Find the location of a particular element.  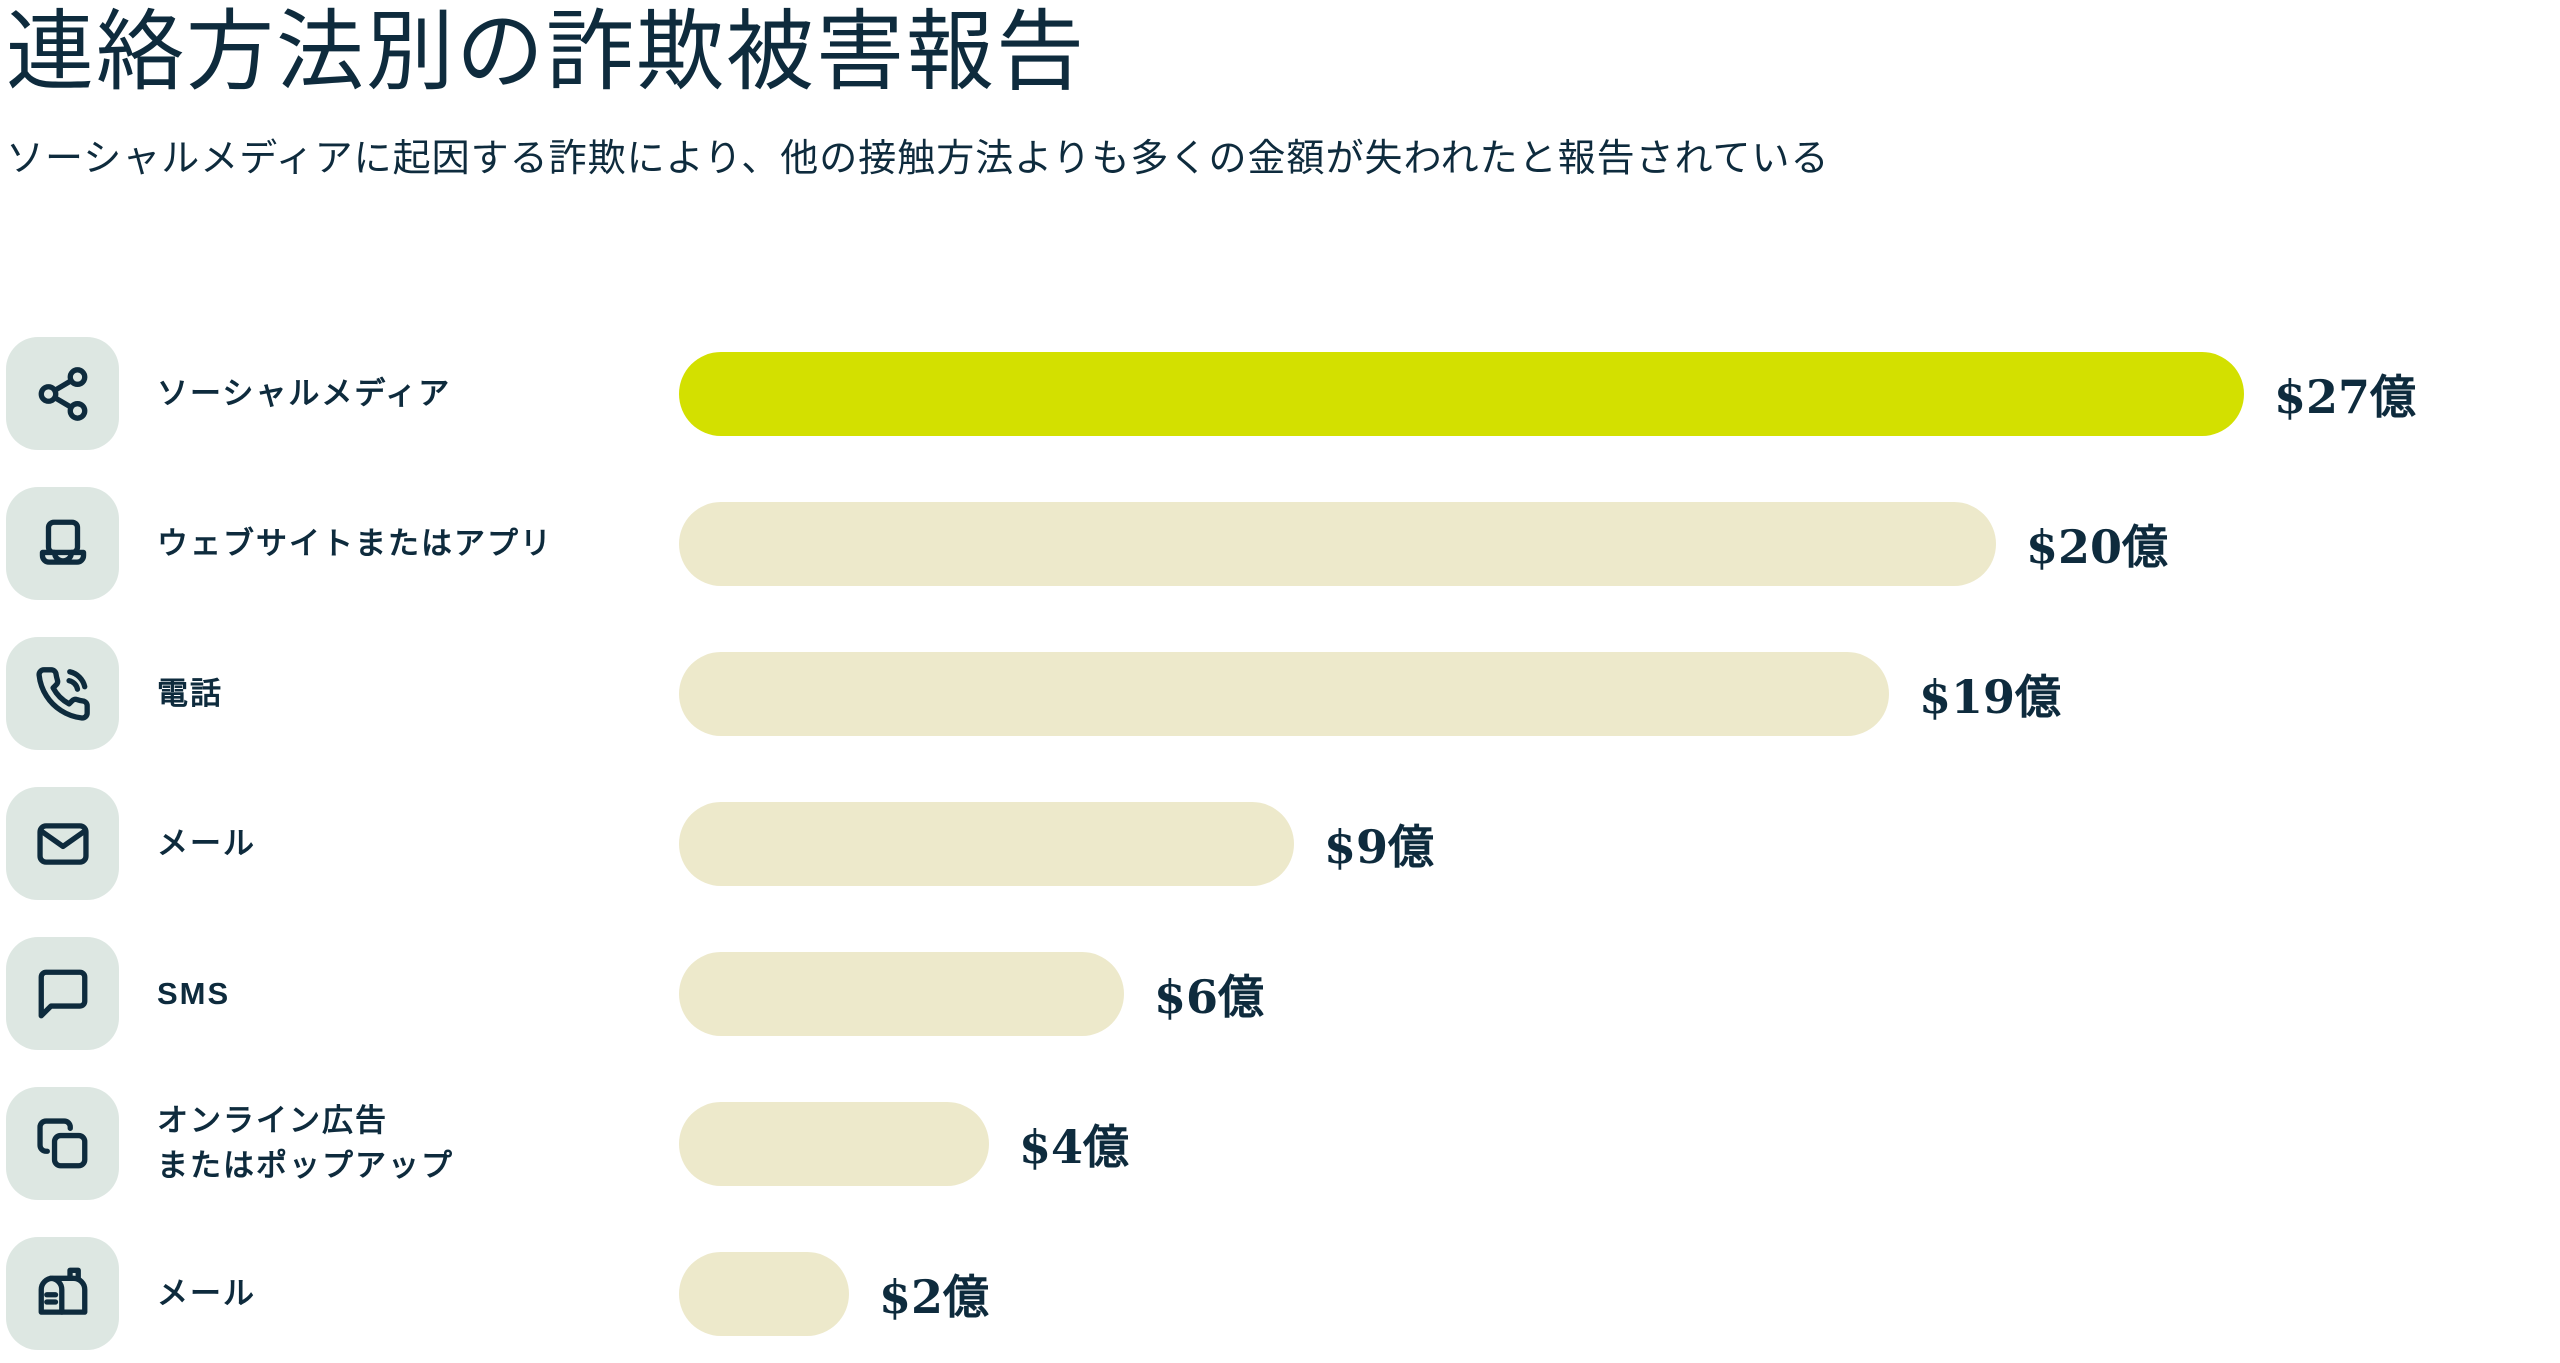

page-title: 連絡方法別の詐欺被害報告 is located at coordinates (546, 51).